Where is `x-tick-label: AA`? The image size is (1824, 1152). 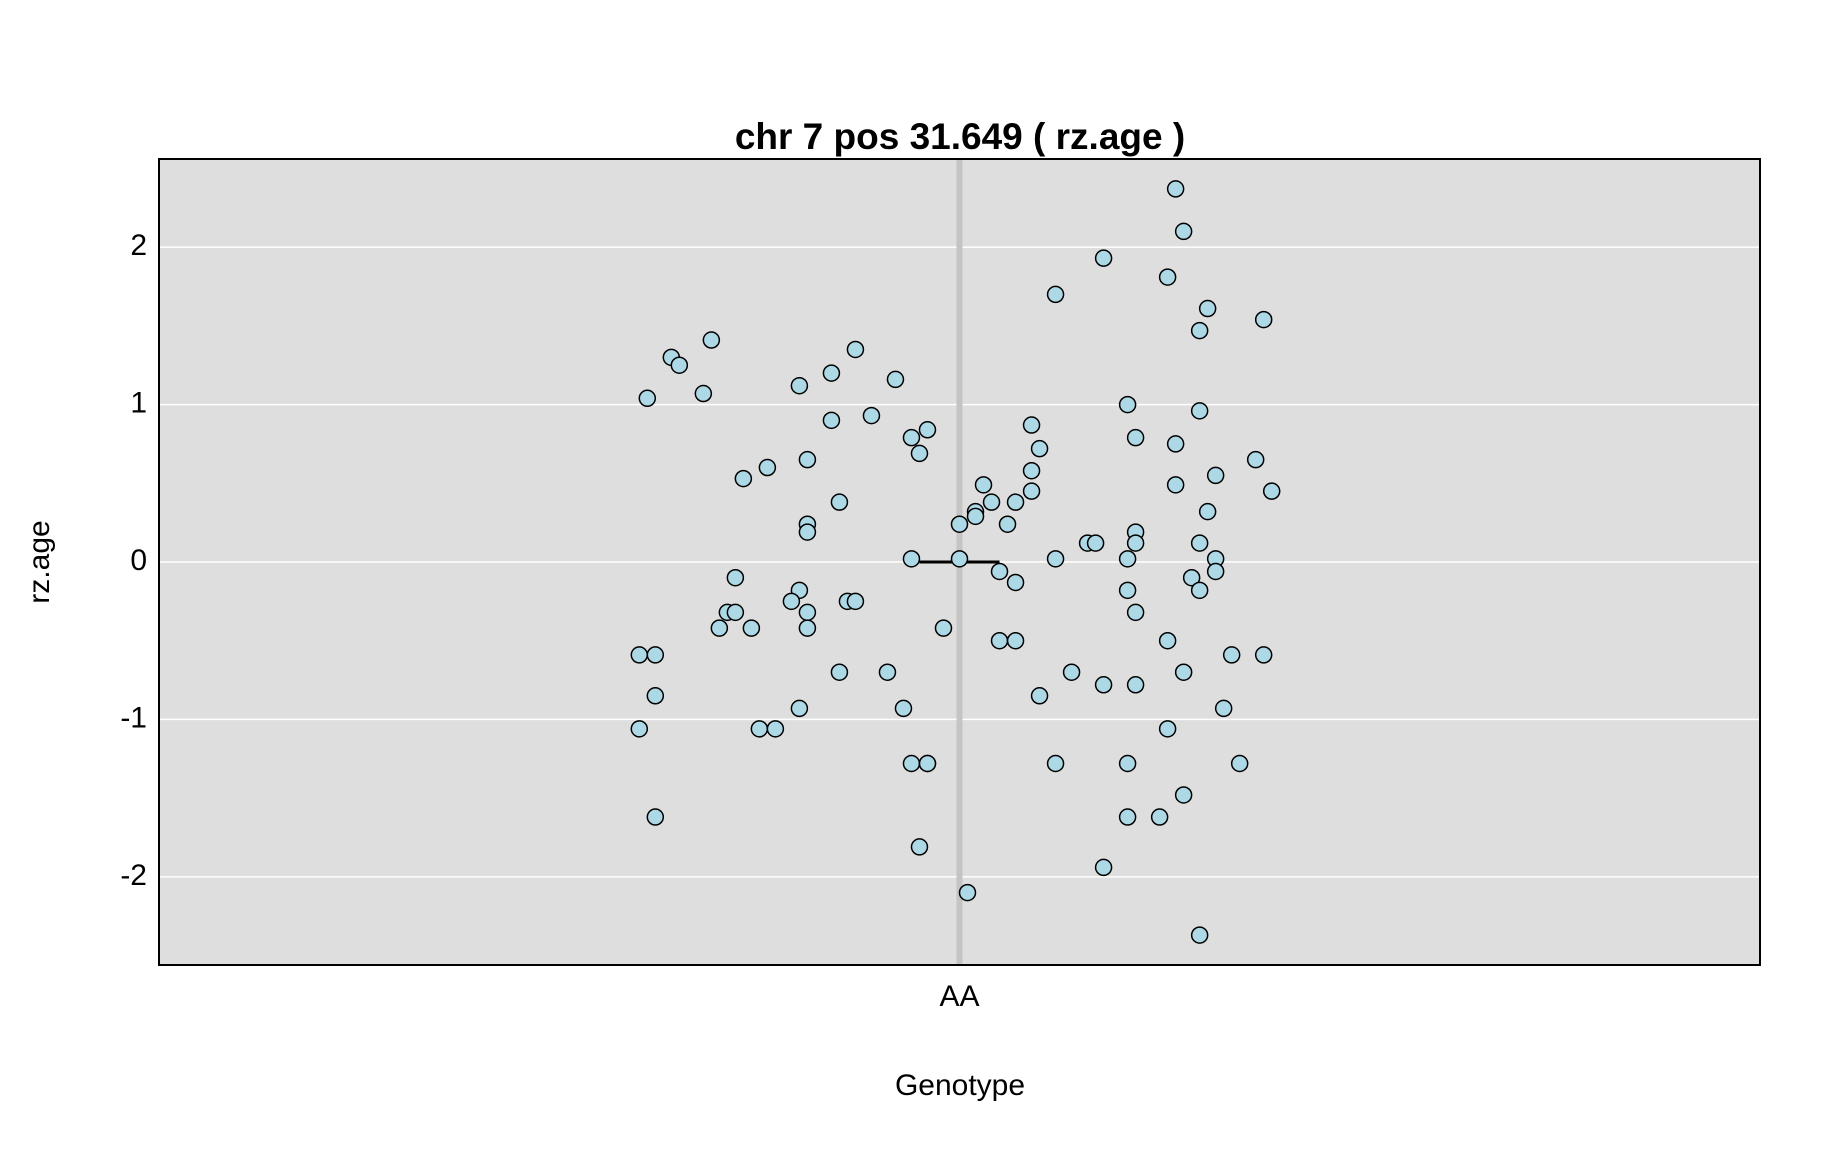 x-tick-label: AA is located at coordinates (959, 996).